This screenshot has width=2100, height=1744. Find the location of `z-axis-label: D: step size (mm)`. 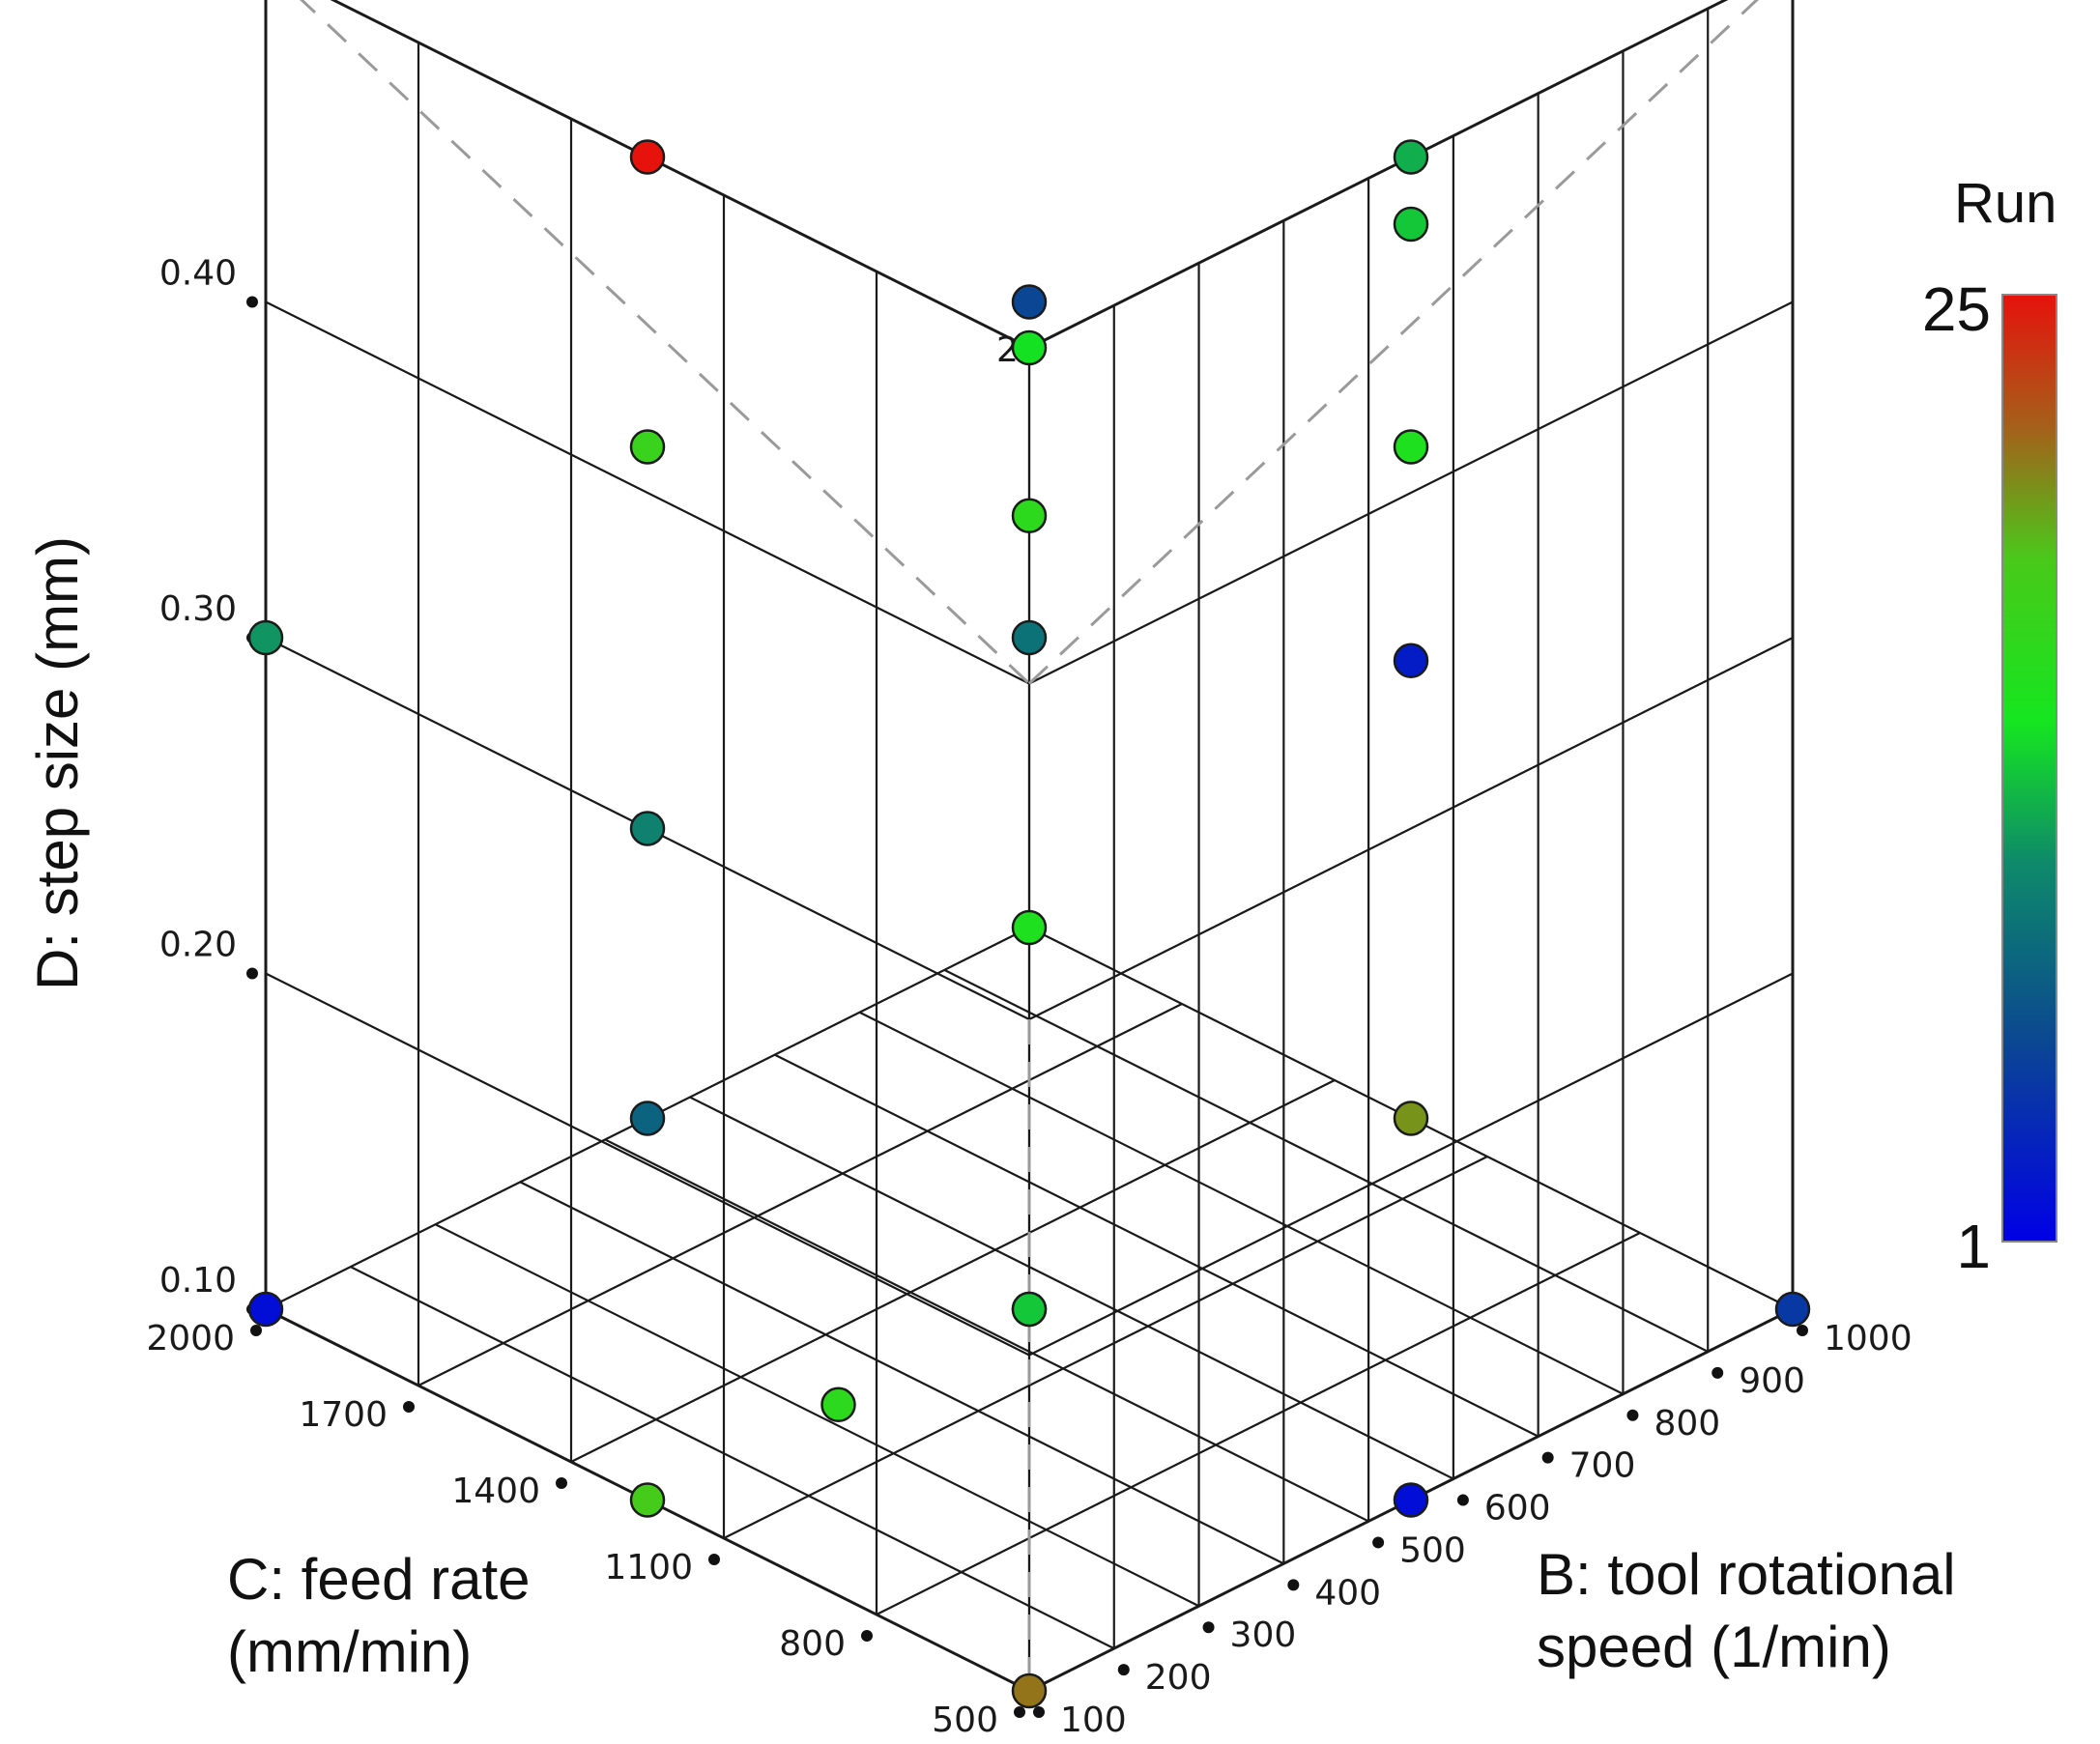

z-axis-label: D: step size (mm) is located at coordinates (57, 763).